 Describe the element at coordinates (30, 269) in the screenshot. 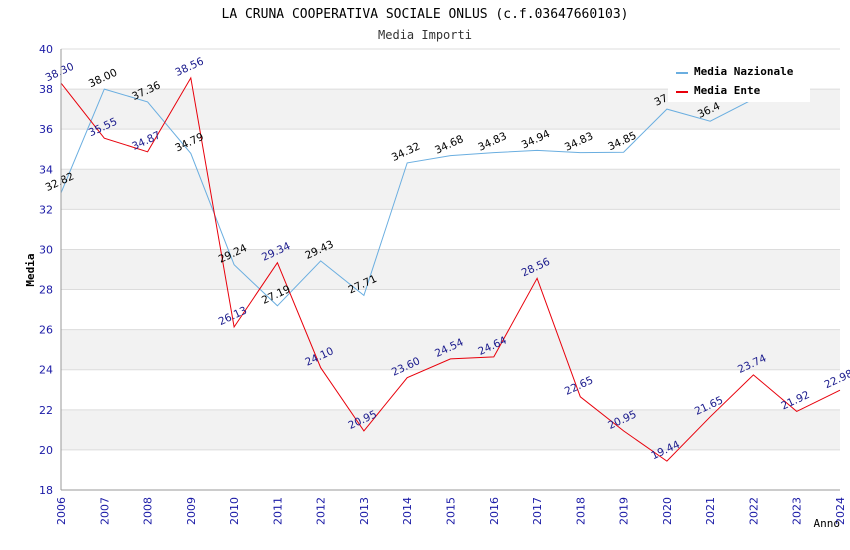

I see `y-axis-label: Media` at that location.